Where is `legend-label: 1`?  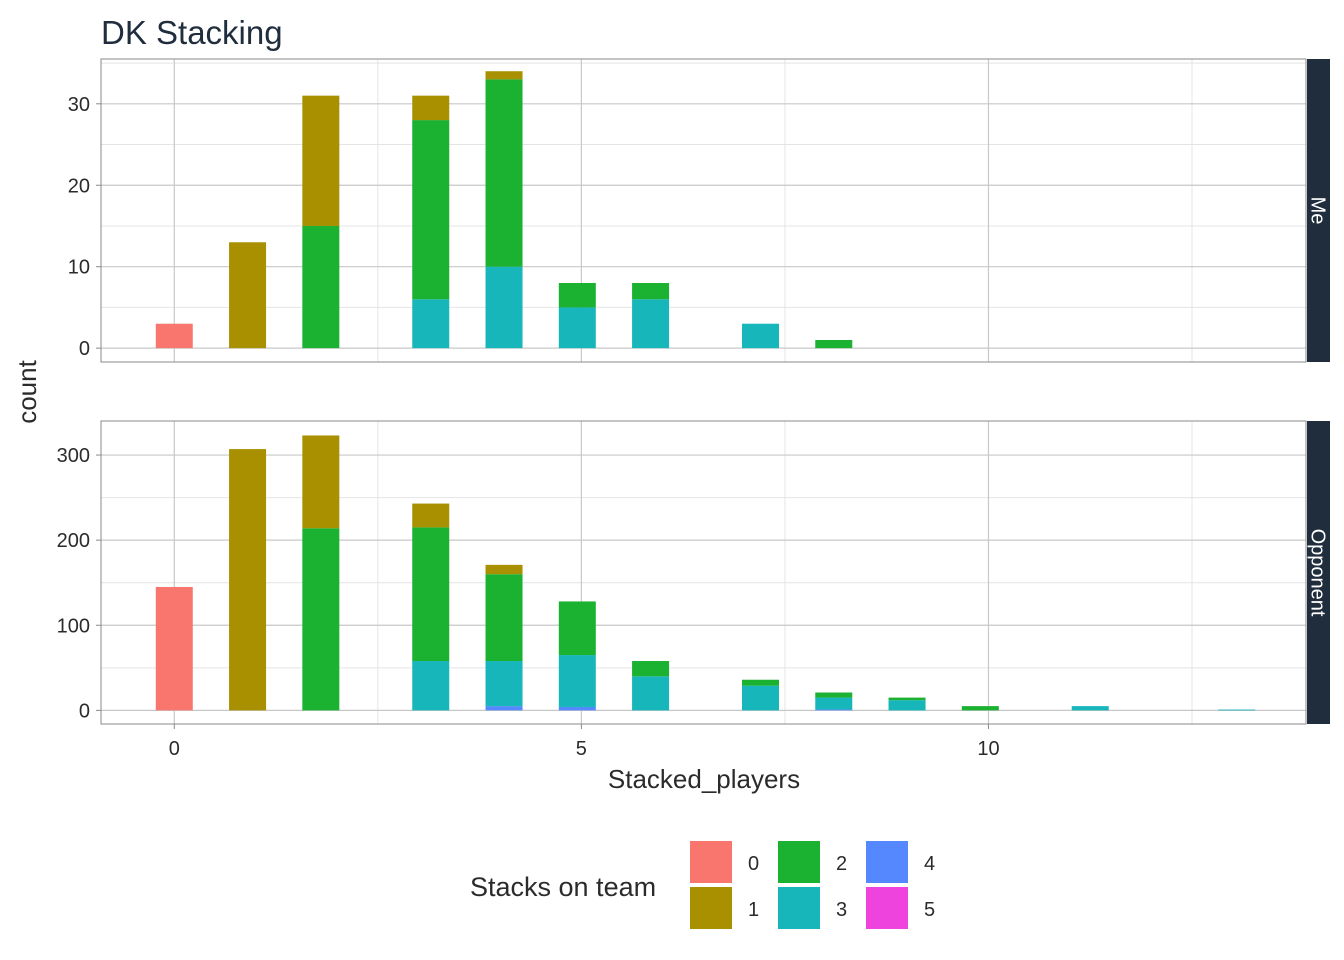 legend-label: 1 is located at coordinates (753, 910).